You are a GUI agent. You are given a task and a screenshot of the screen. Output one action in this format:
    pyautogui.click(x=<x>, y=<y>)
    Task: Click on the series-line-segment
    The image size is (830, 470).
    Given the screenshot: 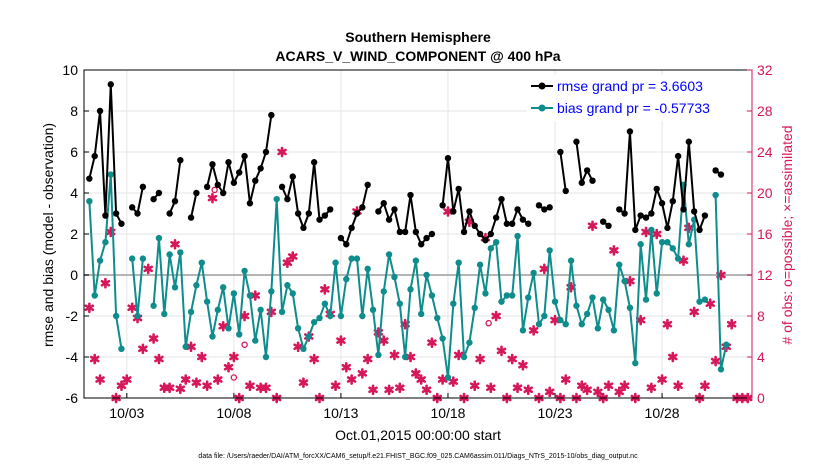 What is the action you would take?
    pyautogui.click(x=584, y=162)
    